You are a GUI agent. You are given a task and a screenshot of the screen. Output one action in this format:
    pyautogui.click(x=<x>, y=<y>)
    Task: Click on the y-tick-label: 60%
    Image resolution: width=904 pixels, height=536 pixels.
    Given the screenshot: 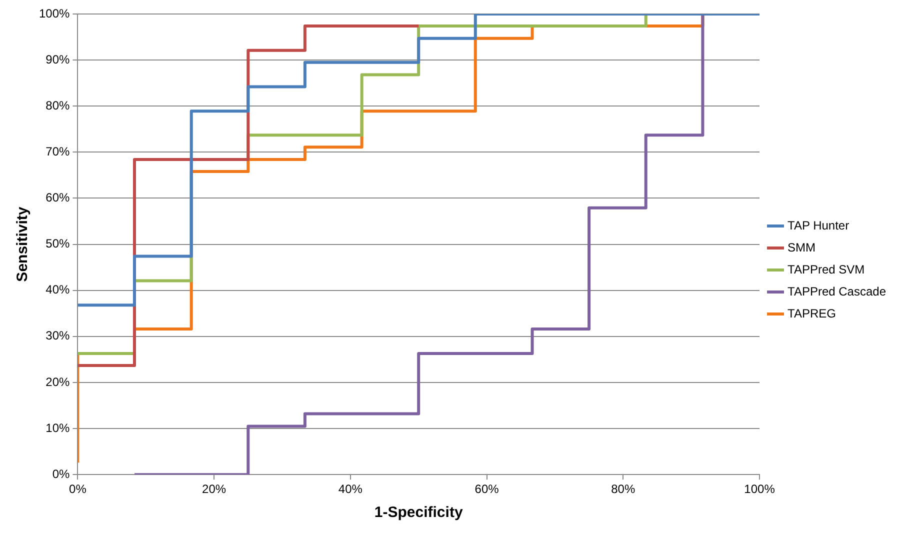 What is the action you would take?
    pyautogui.click(x=58, y=197)
    